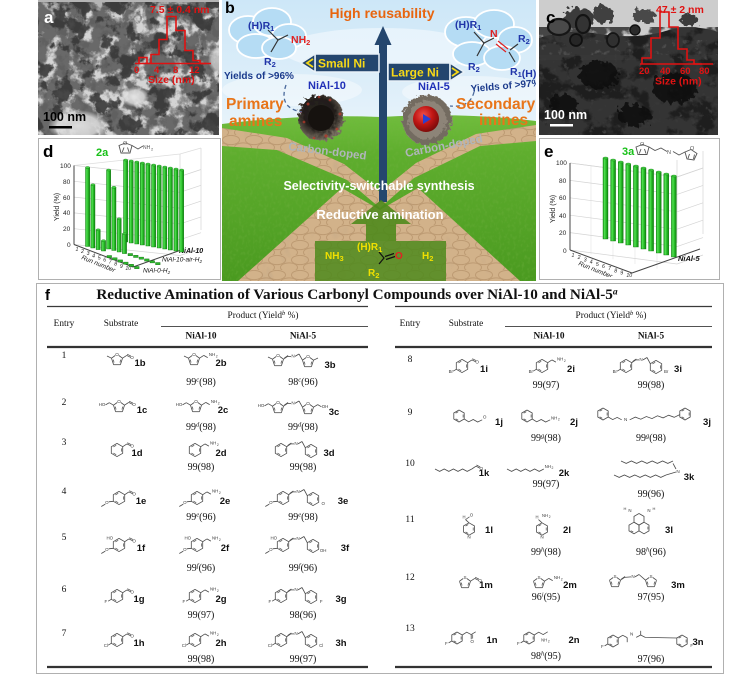  I want to click on svg-text: 2g, so click(220, 599).